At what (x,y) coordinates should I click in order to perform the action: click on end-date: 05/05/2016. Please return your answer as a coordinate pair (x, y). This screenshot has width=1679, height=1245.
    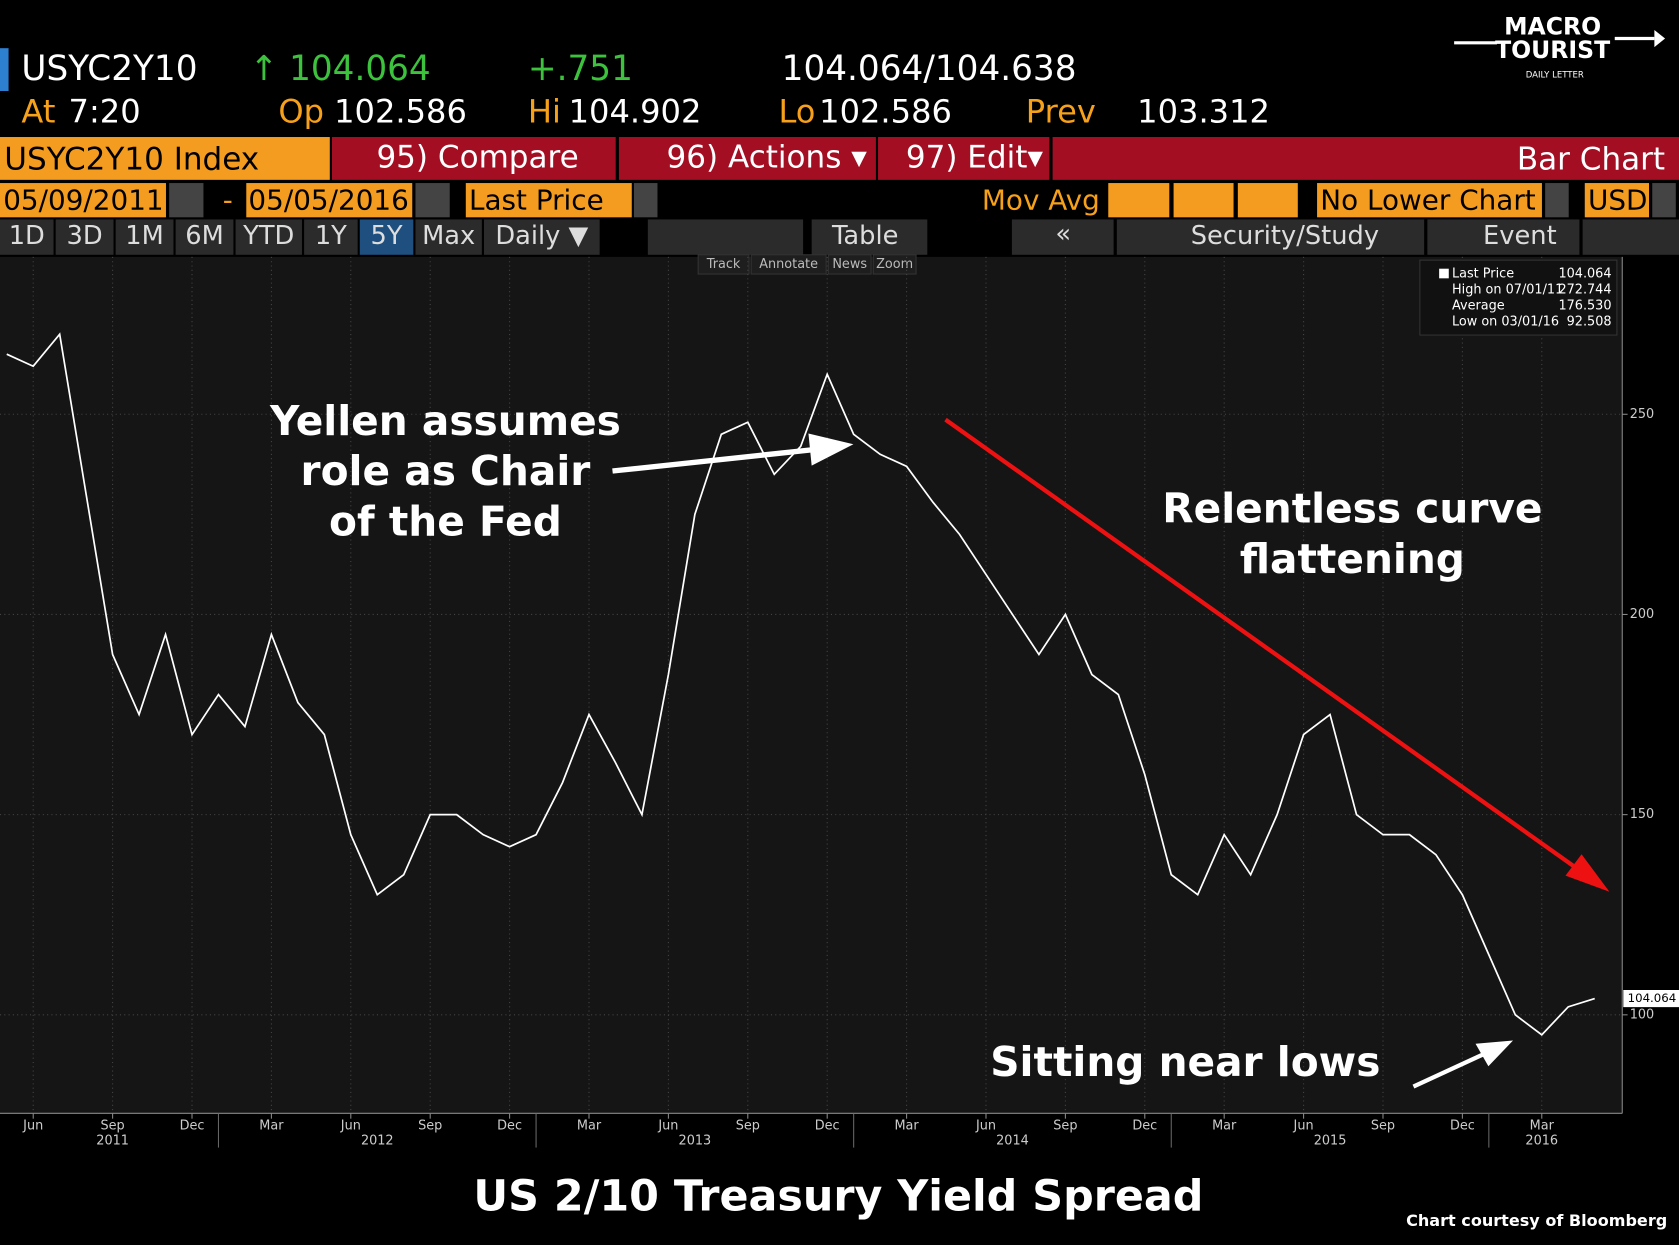
    Looking at the image, I should click on (328, 199).